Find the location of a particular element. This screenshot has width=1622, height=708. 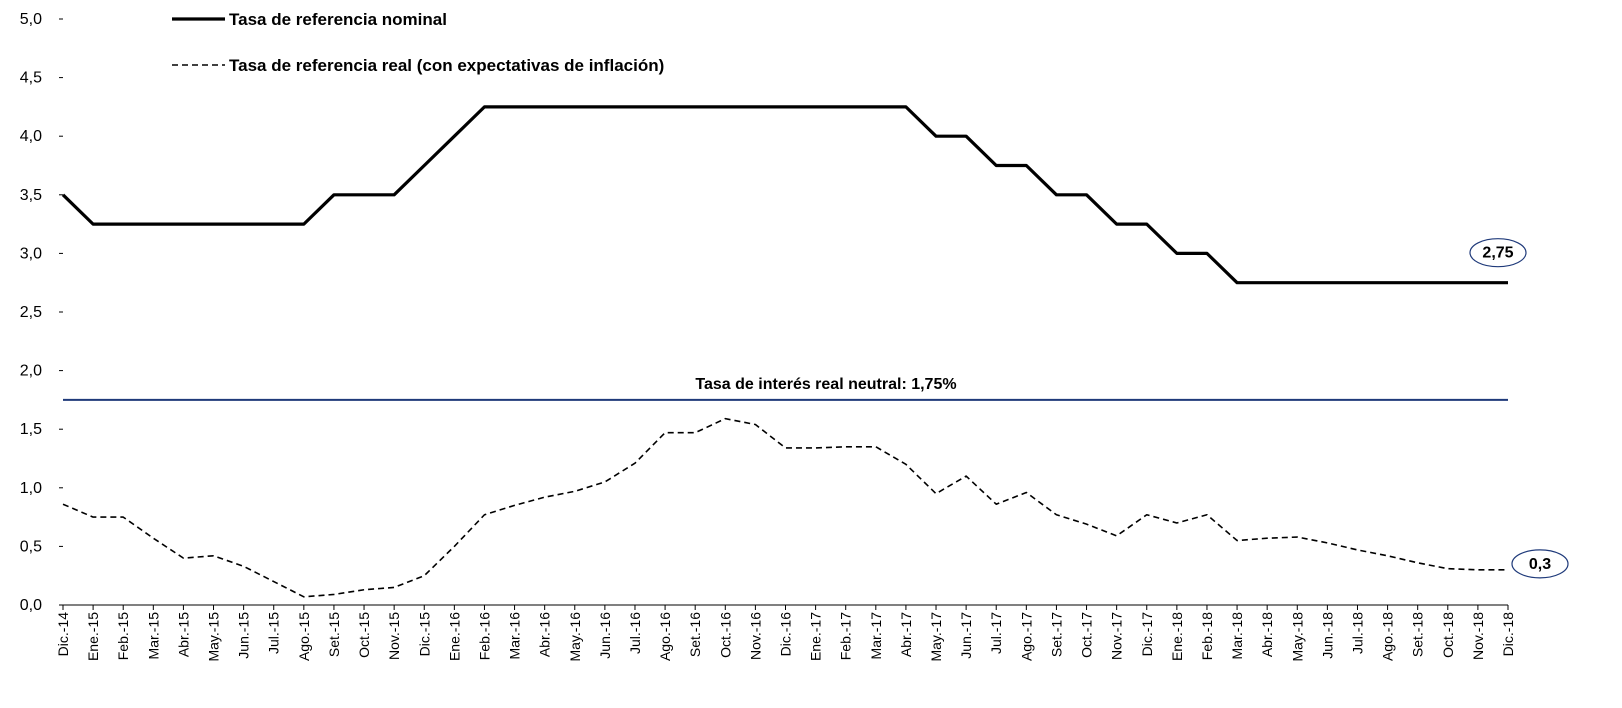

x-tick-label: Ago.-17 is located at coordinates (1026, 636).